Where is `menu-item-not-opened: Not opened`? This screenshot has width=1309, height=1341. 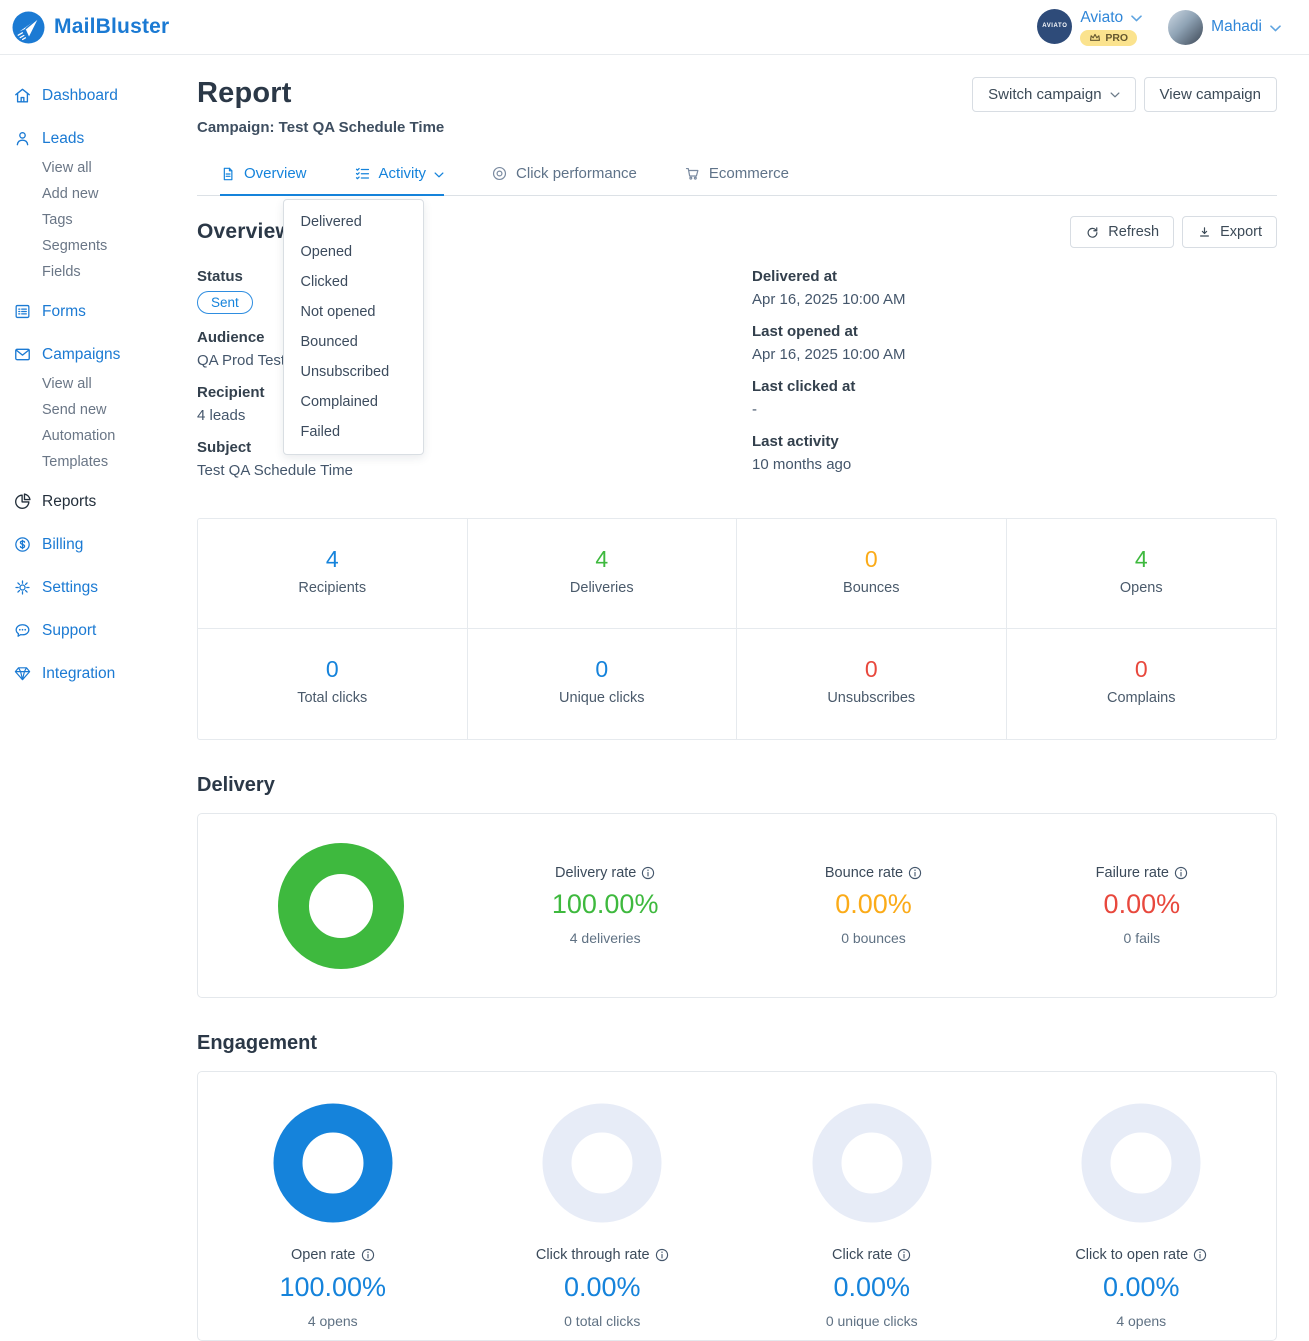 menu-item-not-opened: Not opened is located at coordinates (338, 312).